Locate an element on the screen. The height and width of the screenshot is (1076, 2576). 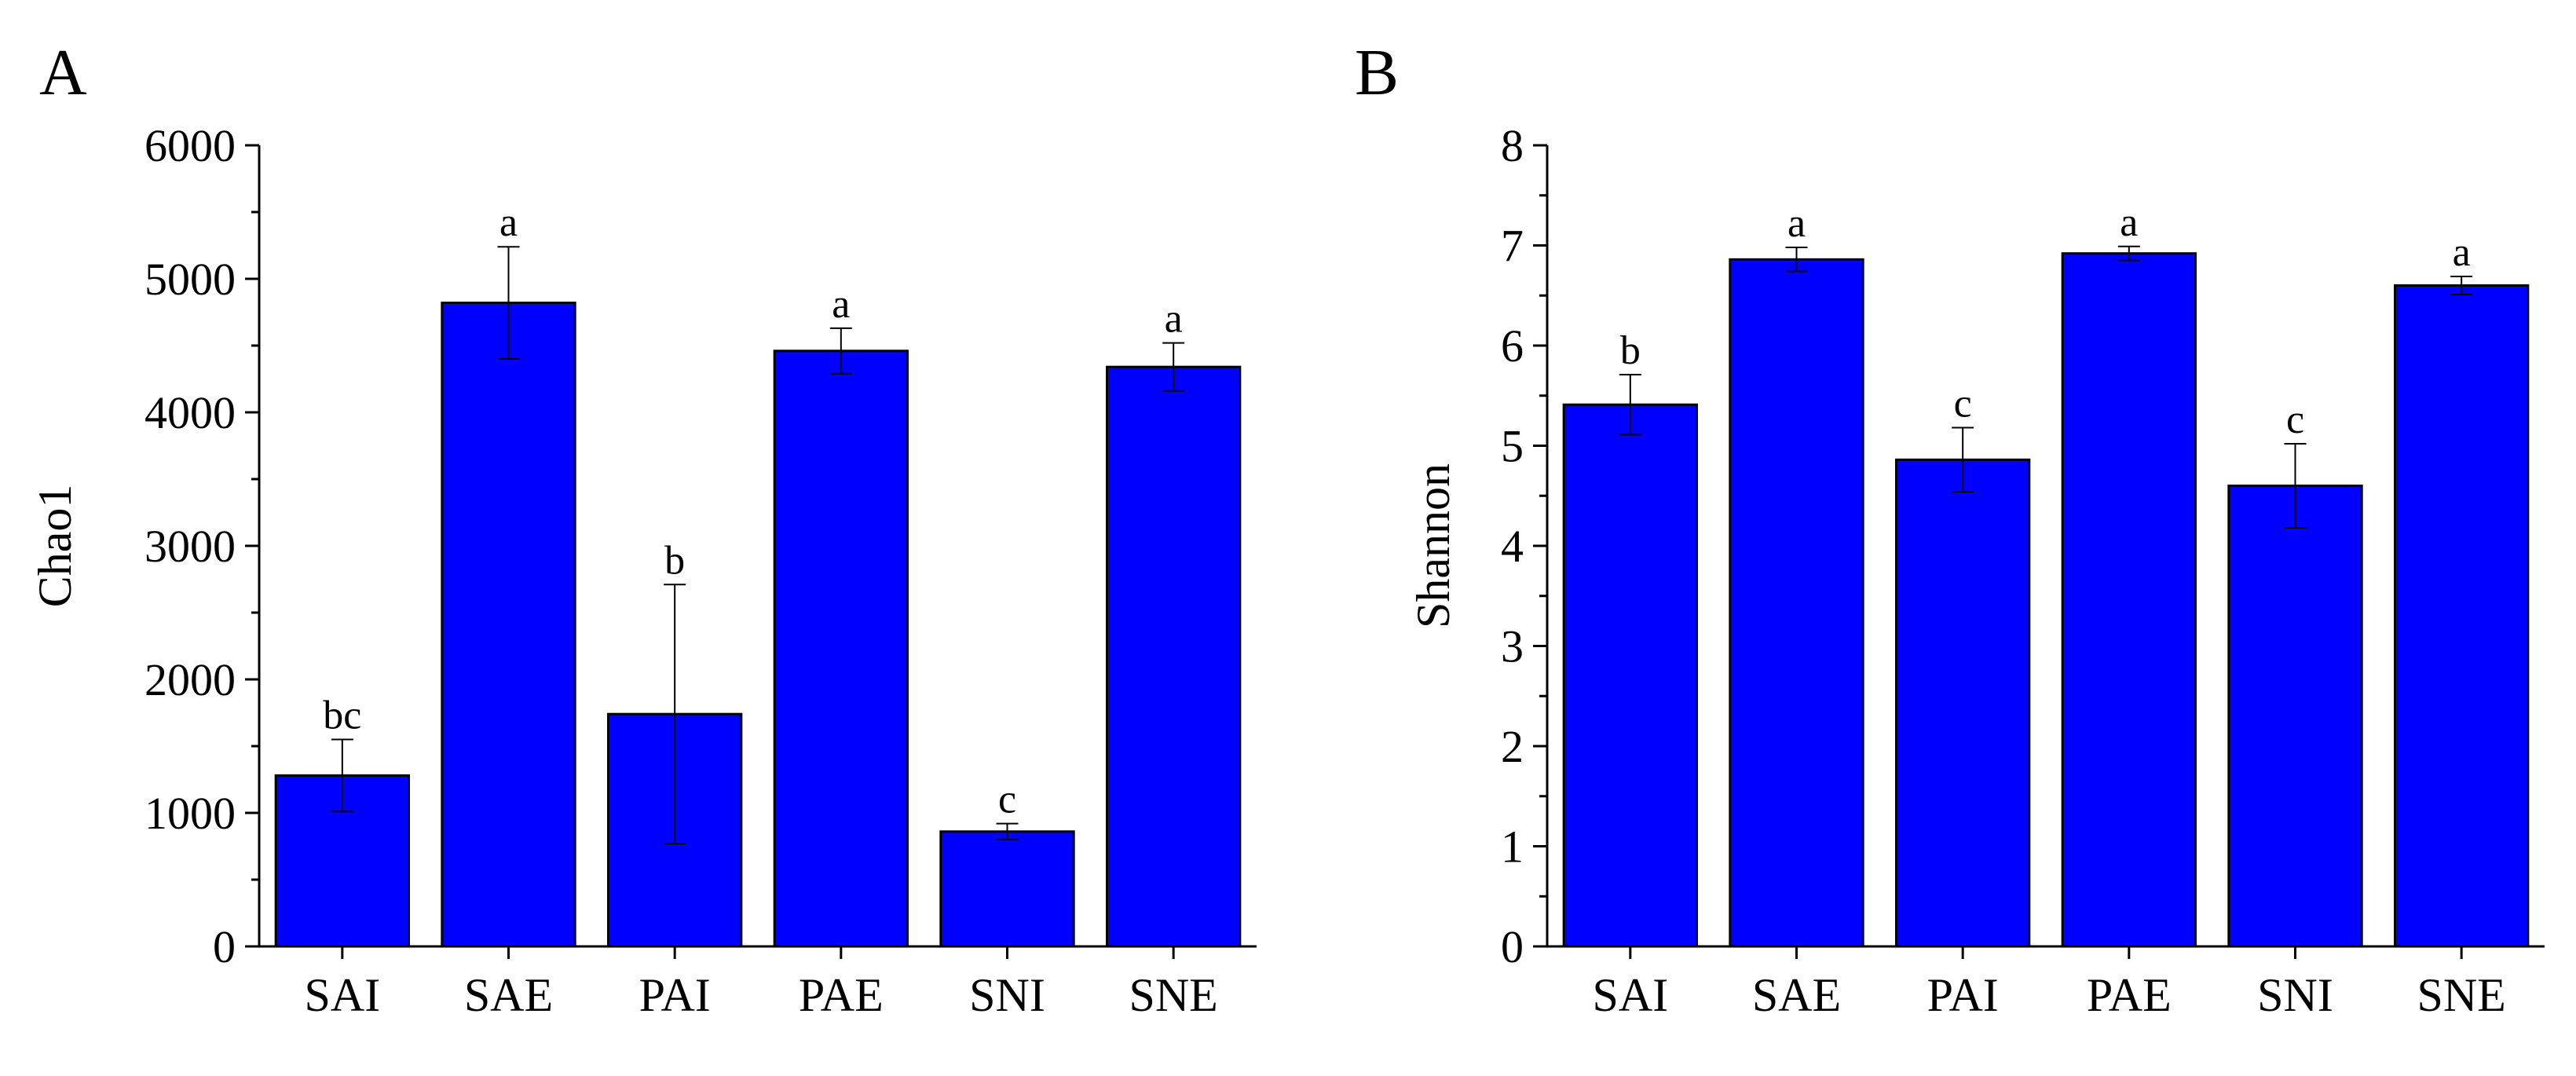
y-tick-label: 4 is located at coordinates (1513, 546).